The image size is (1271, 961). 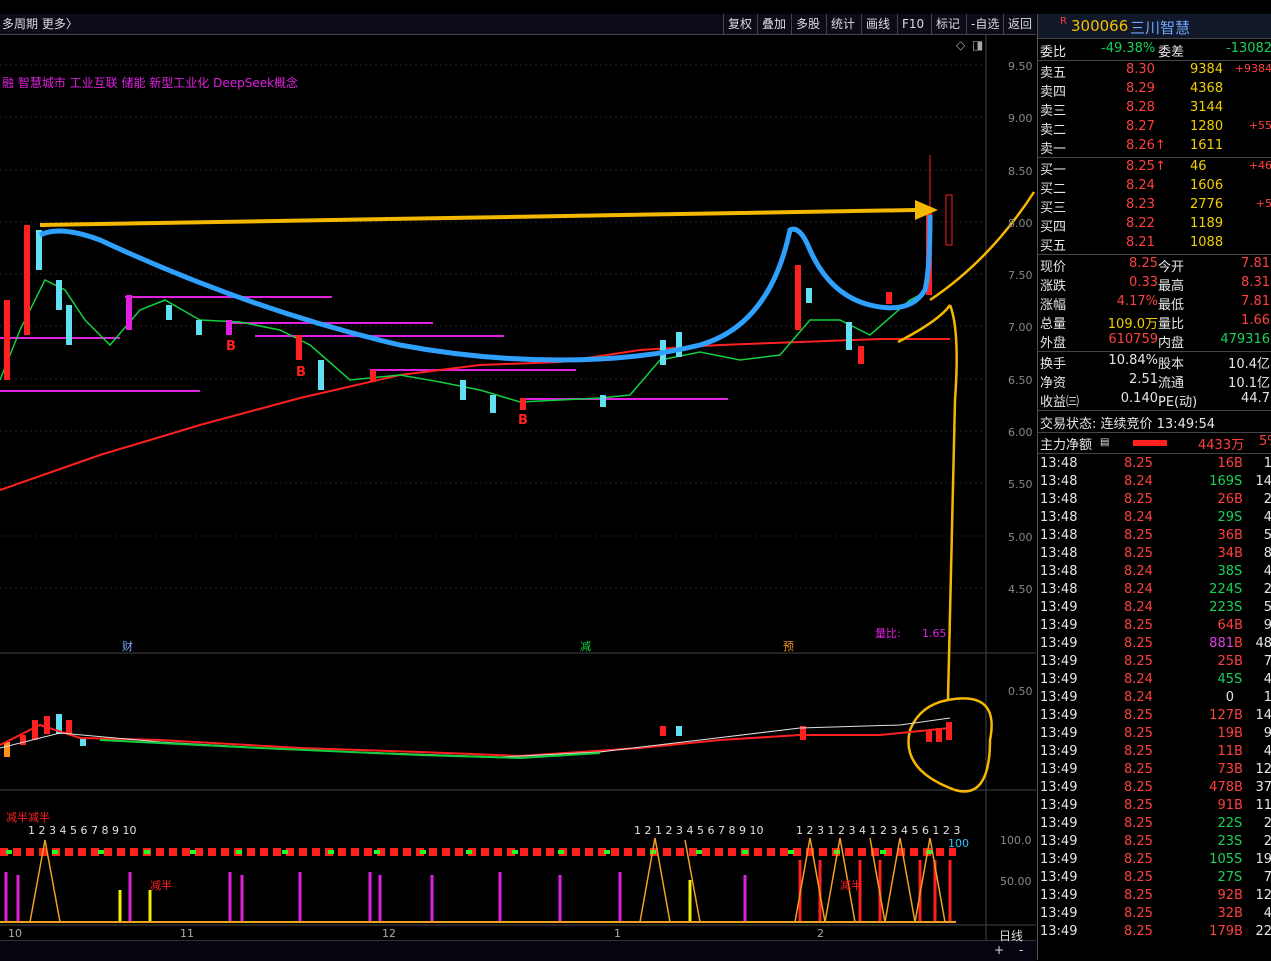 What do you see at coordinates (1155, 341) in the screenshot?
I see `stat-row: 外盘 610759 内盘 479316` at bounding box center [1155, 341].